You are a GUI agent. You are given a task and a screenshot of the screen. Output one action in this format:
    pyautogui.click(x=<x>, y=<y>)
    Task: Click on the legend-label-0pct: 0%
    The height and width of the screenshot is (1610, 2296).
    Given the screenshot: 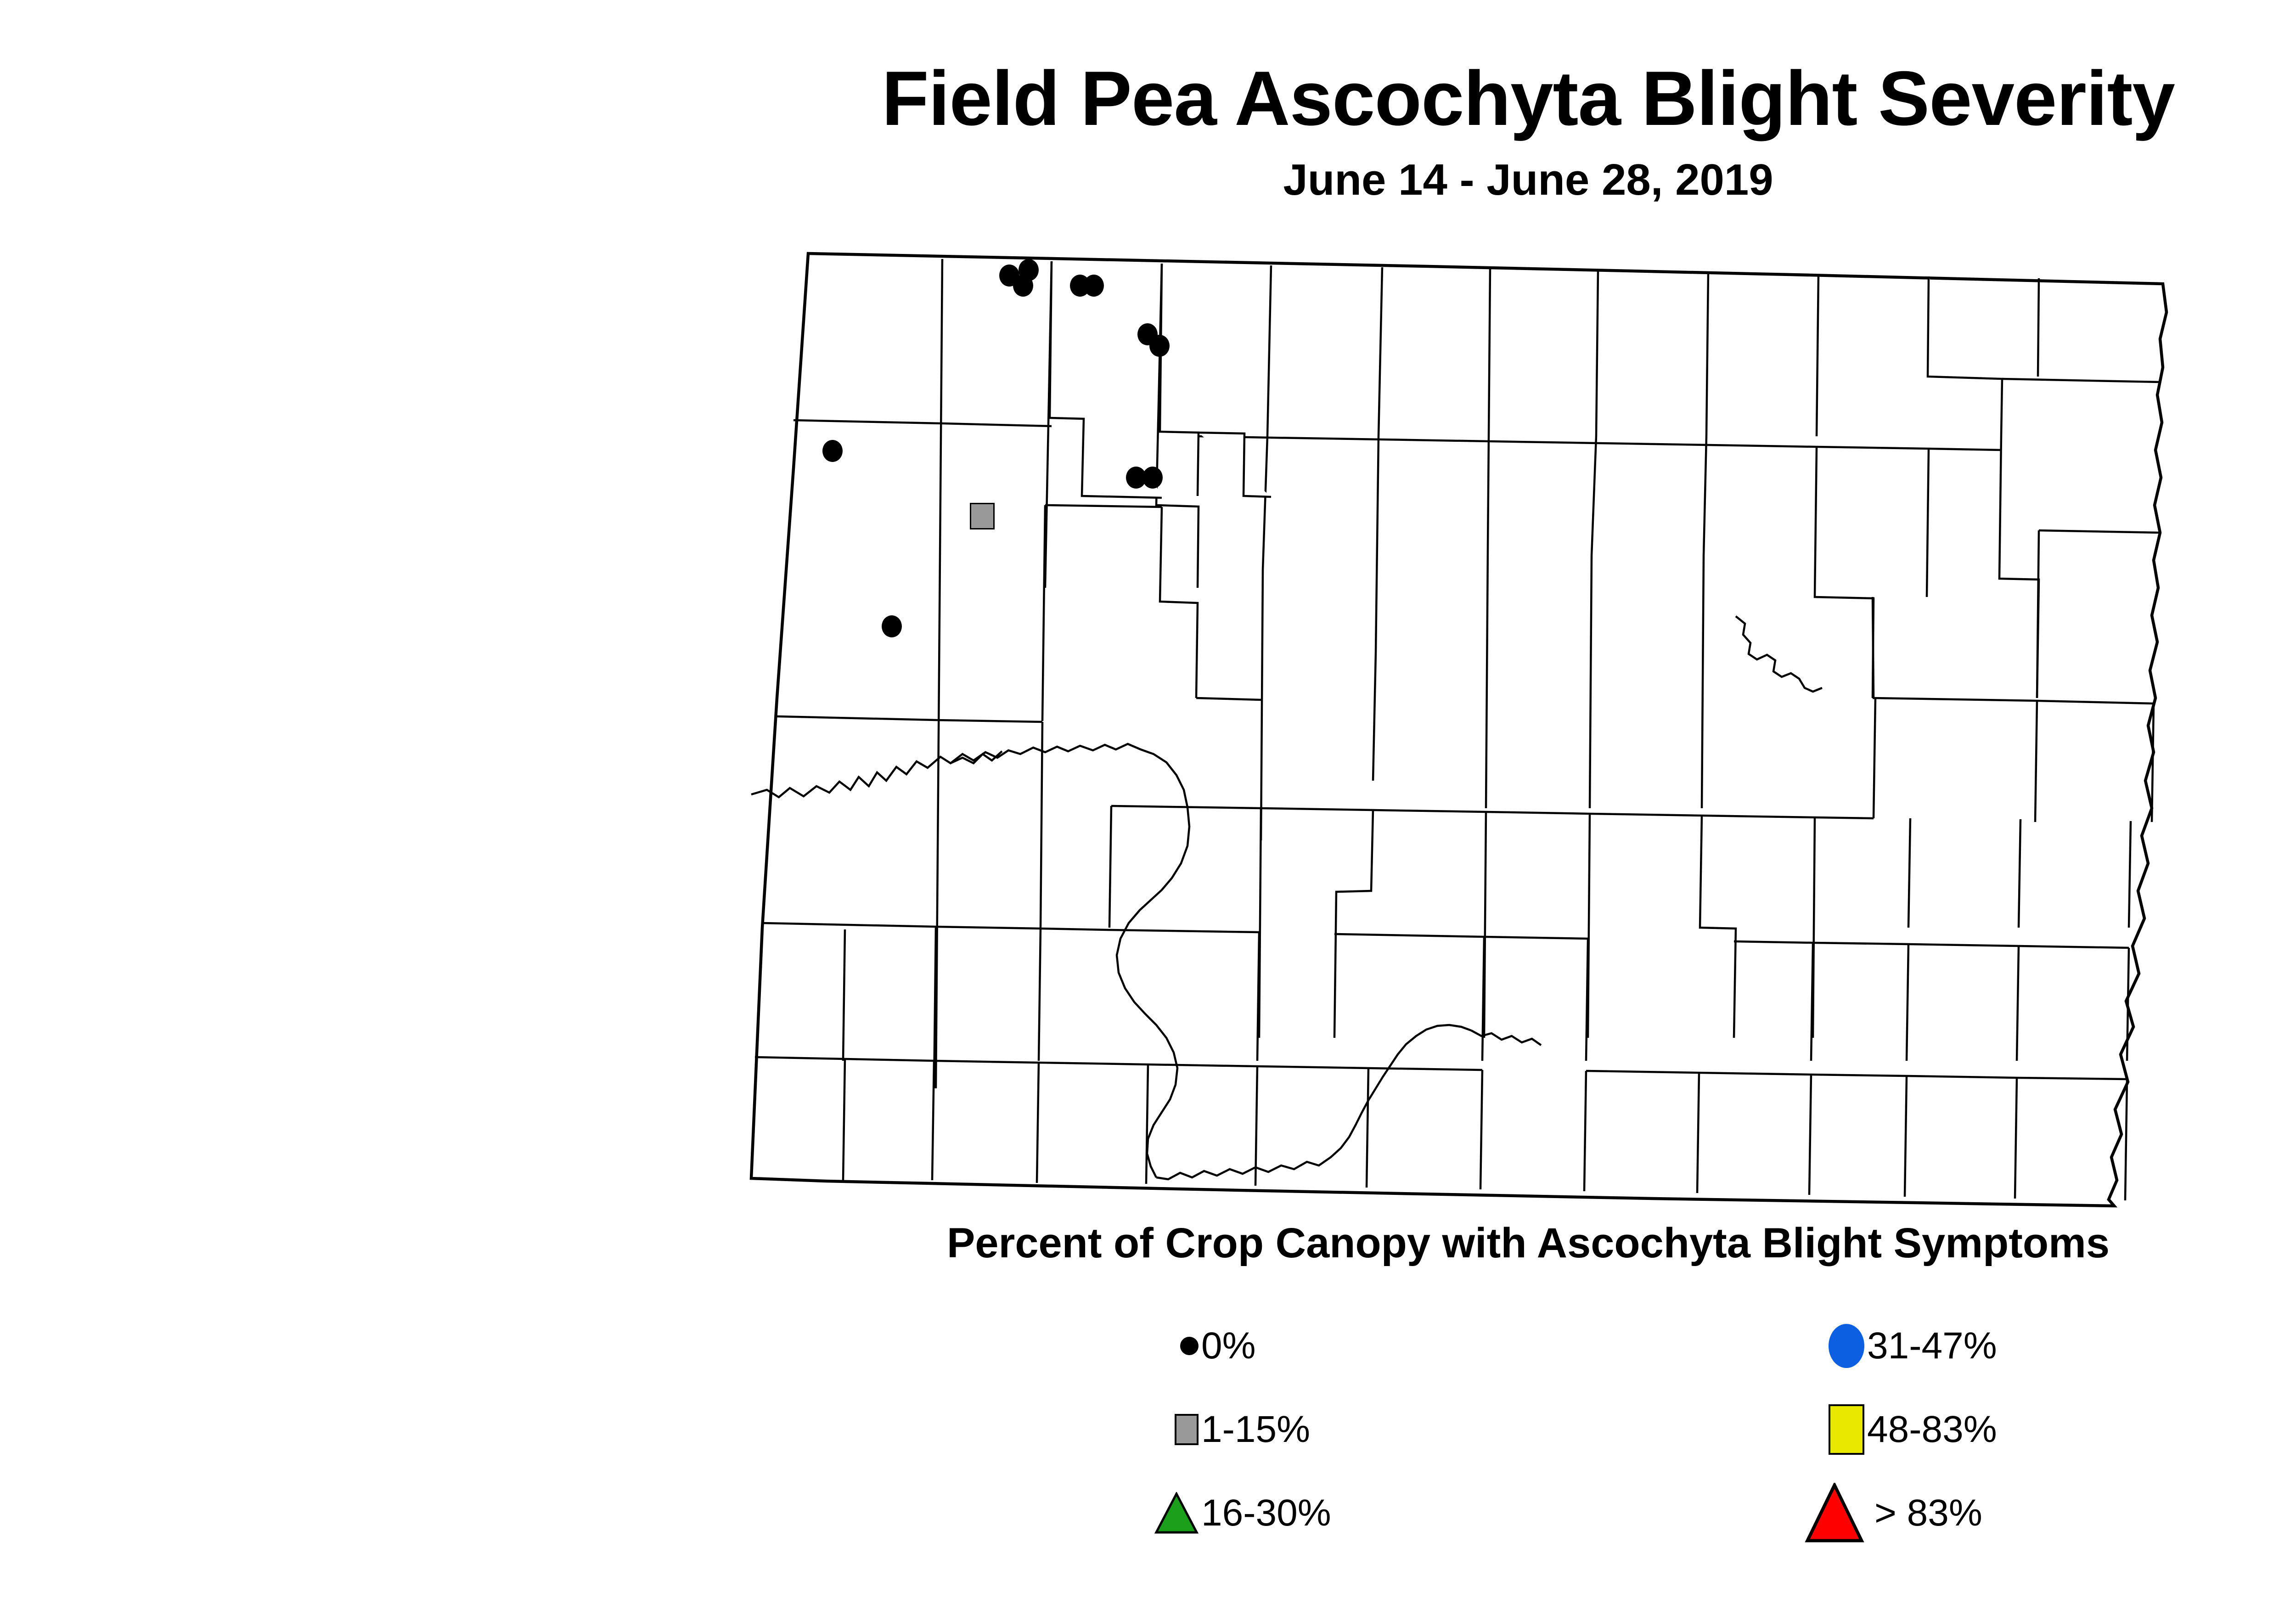 What is the action you would take?
    pyautogui.click(x=1228, y=1346)
    